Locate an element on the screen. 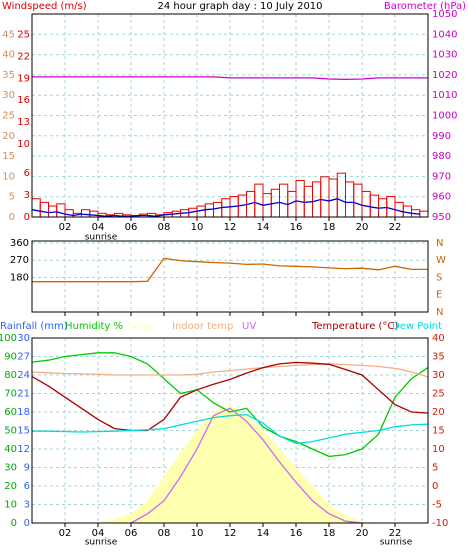  y-tick-label: 180 is located at coordinates (19, 277).